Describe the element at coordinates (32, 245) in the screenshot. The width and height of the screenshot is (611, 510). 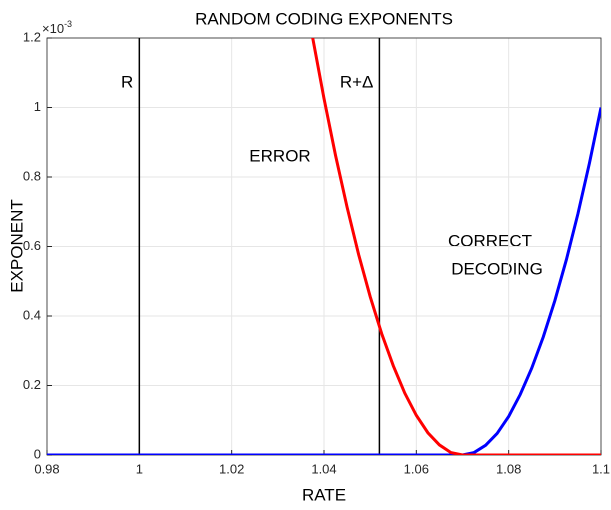
I see `y-tick-label: 0.6` at that location.